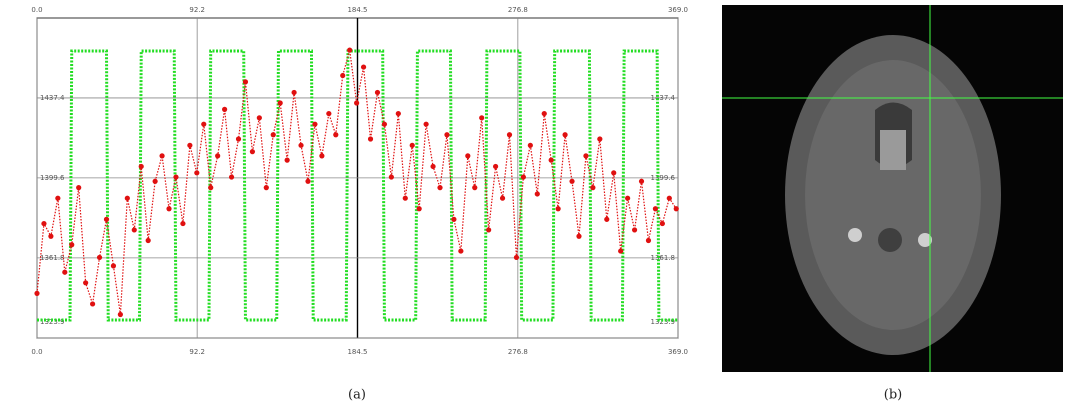 The height and width of the screenshot is (408, 1068). Describe the element at coordinates (357, 352) in the screenshot. I see `x-tick-label: 184.5` at that location.